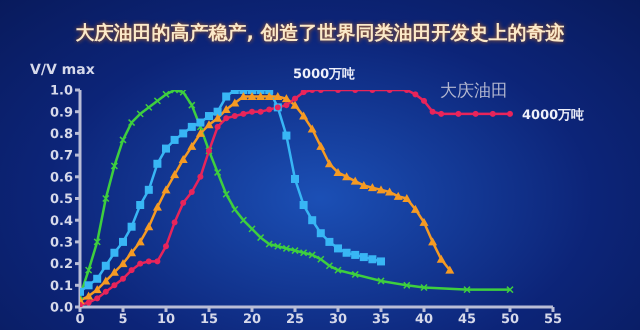  What do you see at coordinates (62, 70) in the screenshot?
I see `y-axis-title: V/V max` at bounding box center [62, 70].